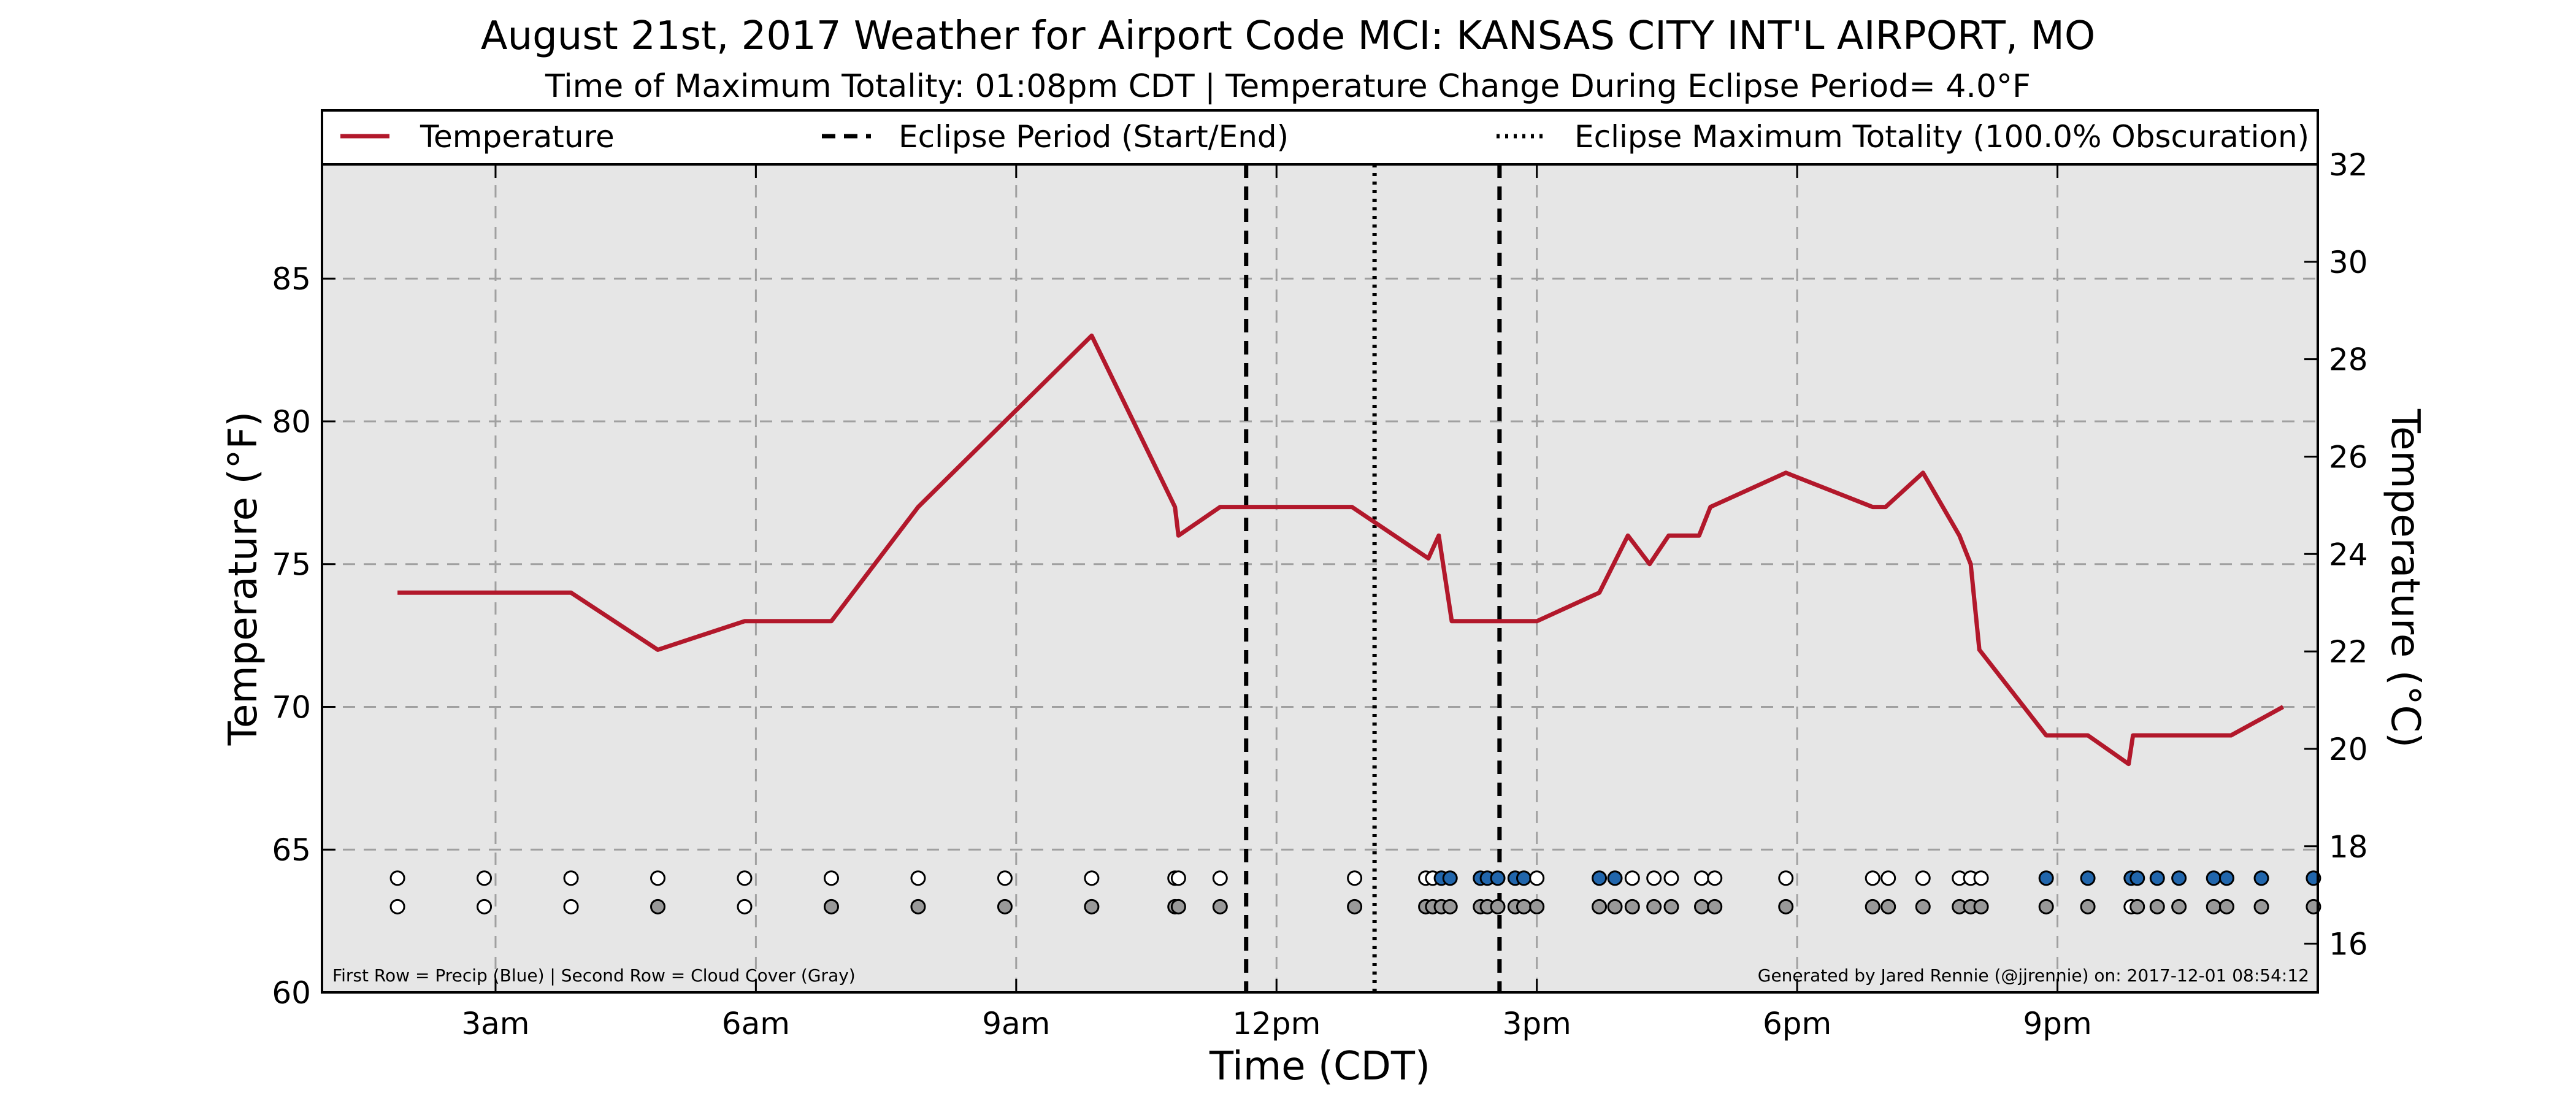 The image size is (2576, 1104). Describe the element at coordinates (291, 993) in the screenshot. I see `y-tick-label: 60` at that location.